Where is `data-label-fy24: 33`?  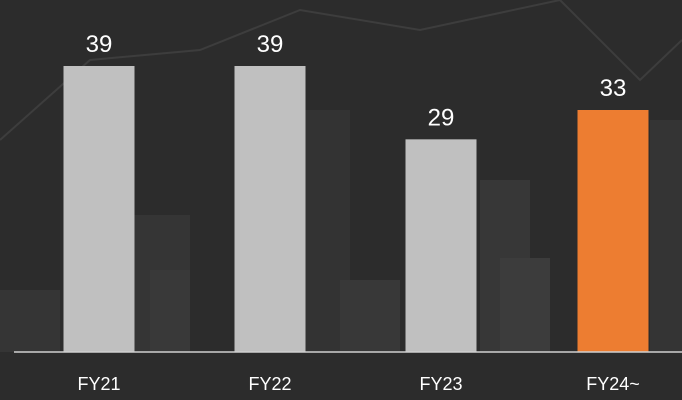 data-label-fy24: 33 is located at coordinates (613, 88).